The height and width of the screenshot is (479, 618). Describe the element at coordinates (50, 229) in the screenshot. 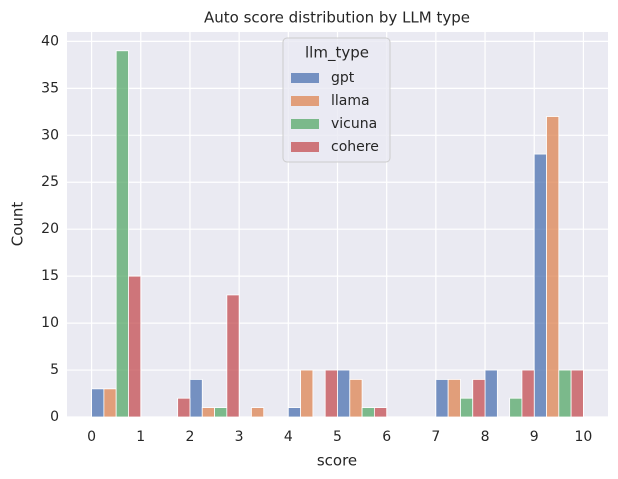

I see `y-tick-label: 20` at that location.